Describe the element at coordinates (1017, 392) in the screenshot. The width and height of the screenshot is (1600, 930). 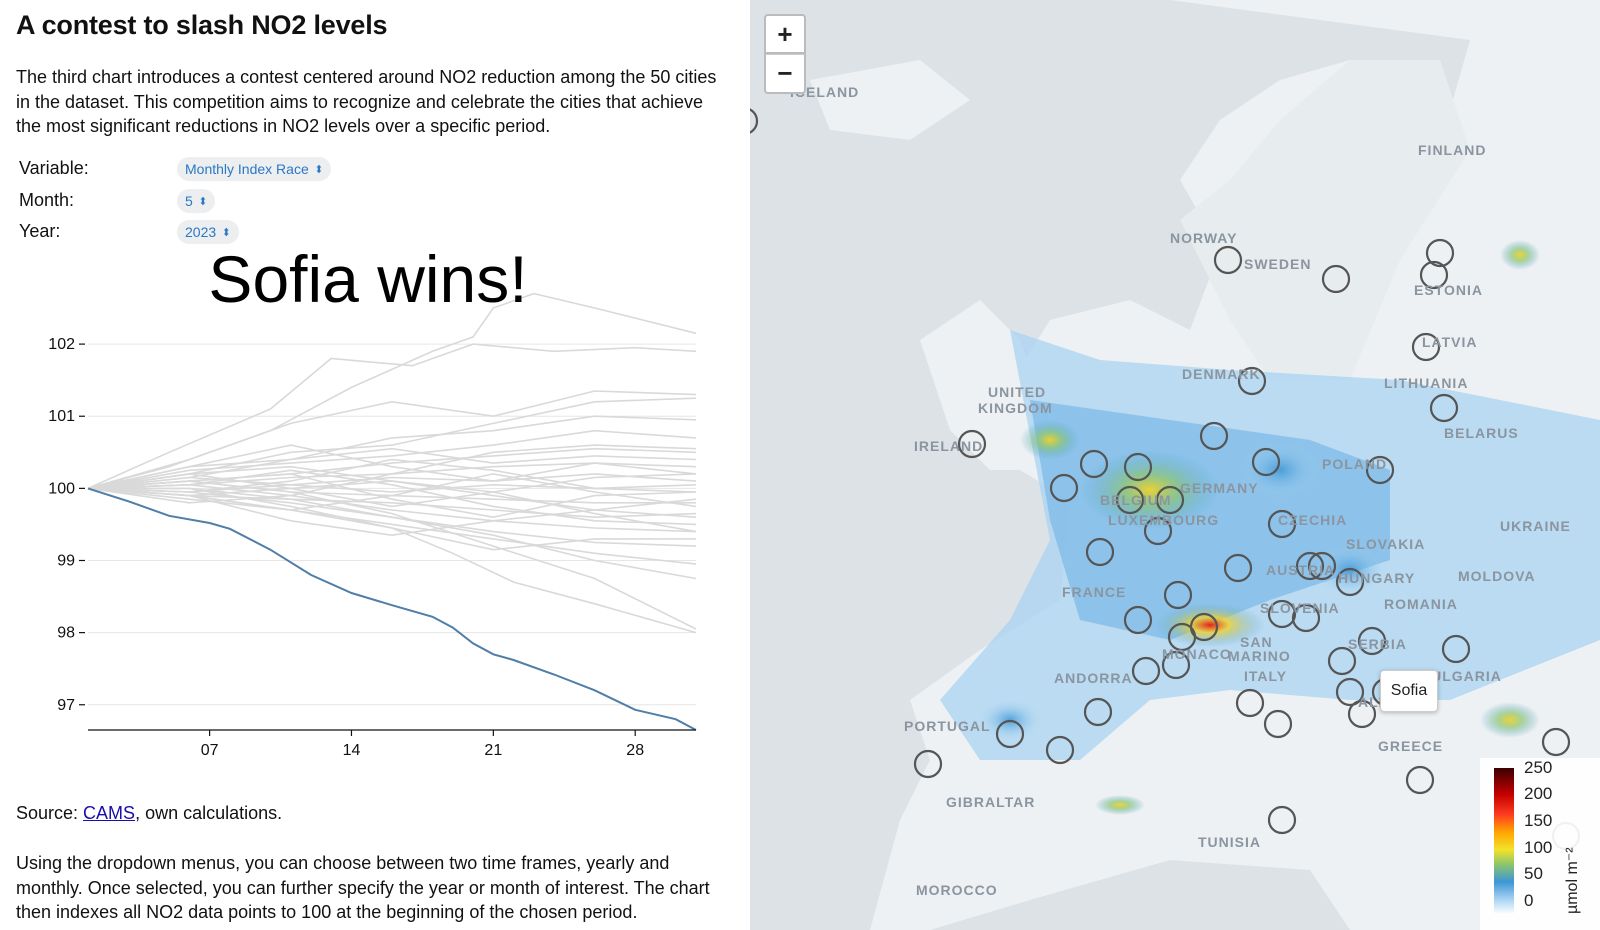
I see `country-label-united: UNITED` at that location.